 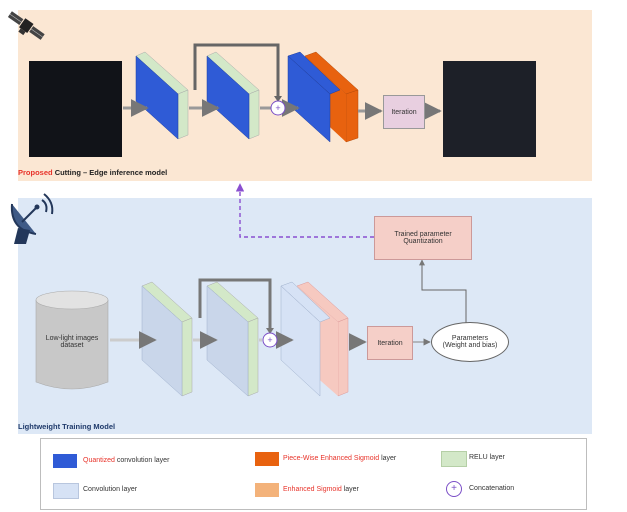 I want to click on legend-item-convolution: Convolution layer, so click(x=110, y=489).